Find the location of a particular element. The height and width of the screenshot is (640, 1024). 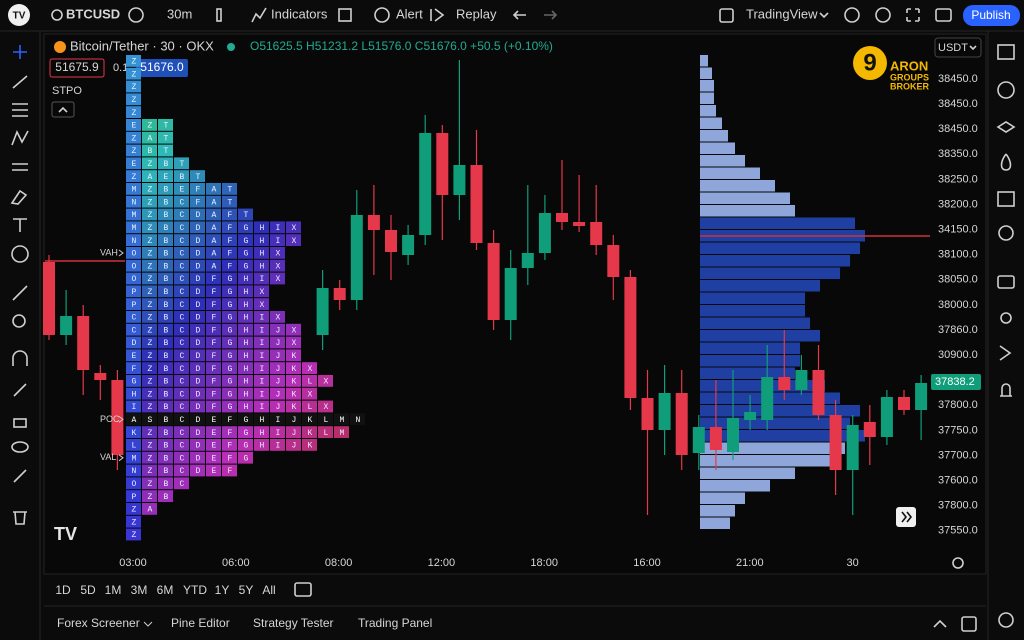

range-button: 6M is located at coordinates (165, 590).